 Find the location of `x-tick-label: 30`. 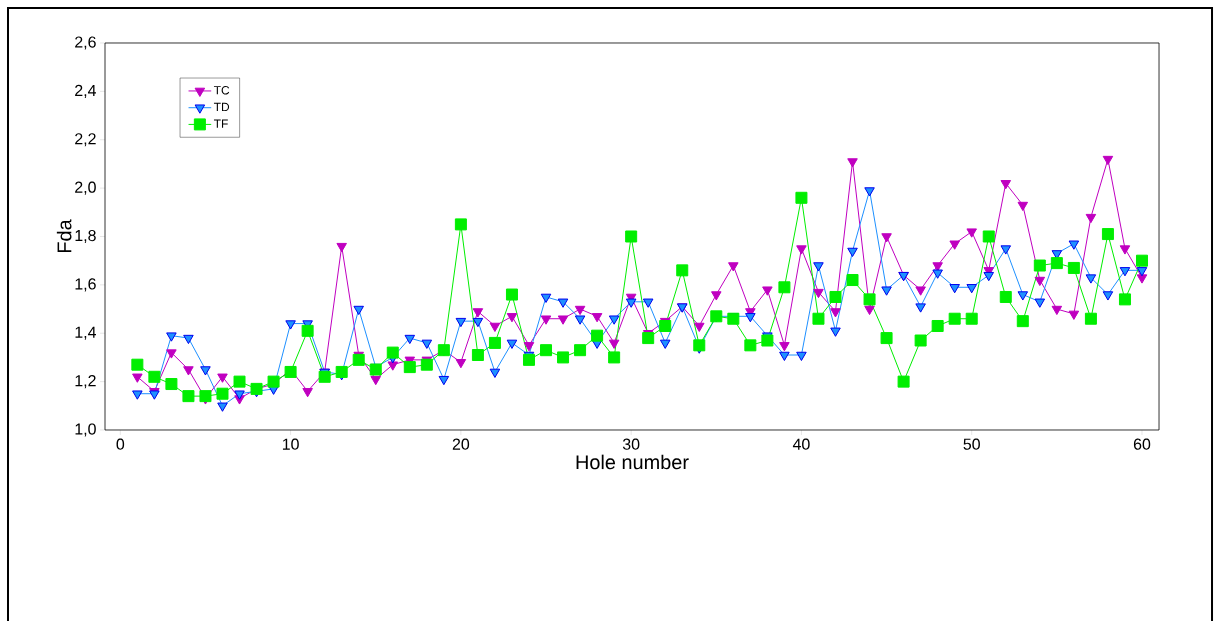

x-tick-label: 30 is located at coordinates (631, 444).